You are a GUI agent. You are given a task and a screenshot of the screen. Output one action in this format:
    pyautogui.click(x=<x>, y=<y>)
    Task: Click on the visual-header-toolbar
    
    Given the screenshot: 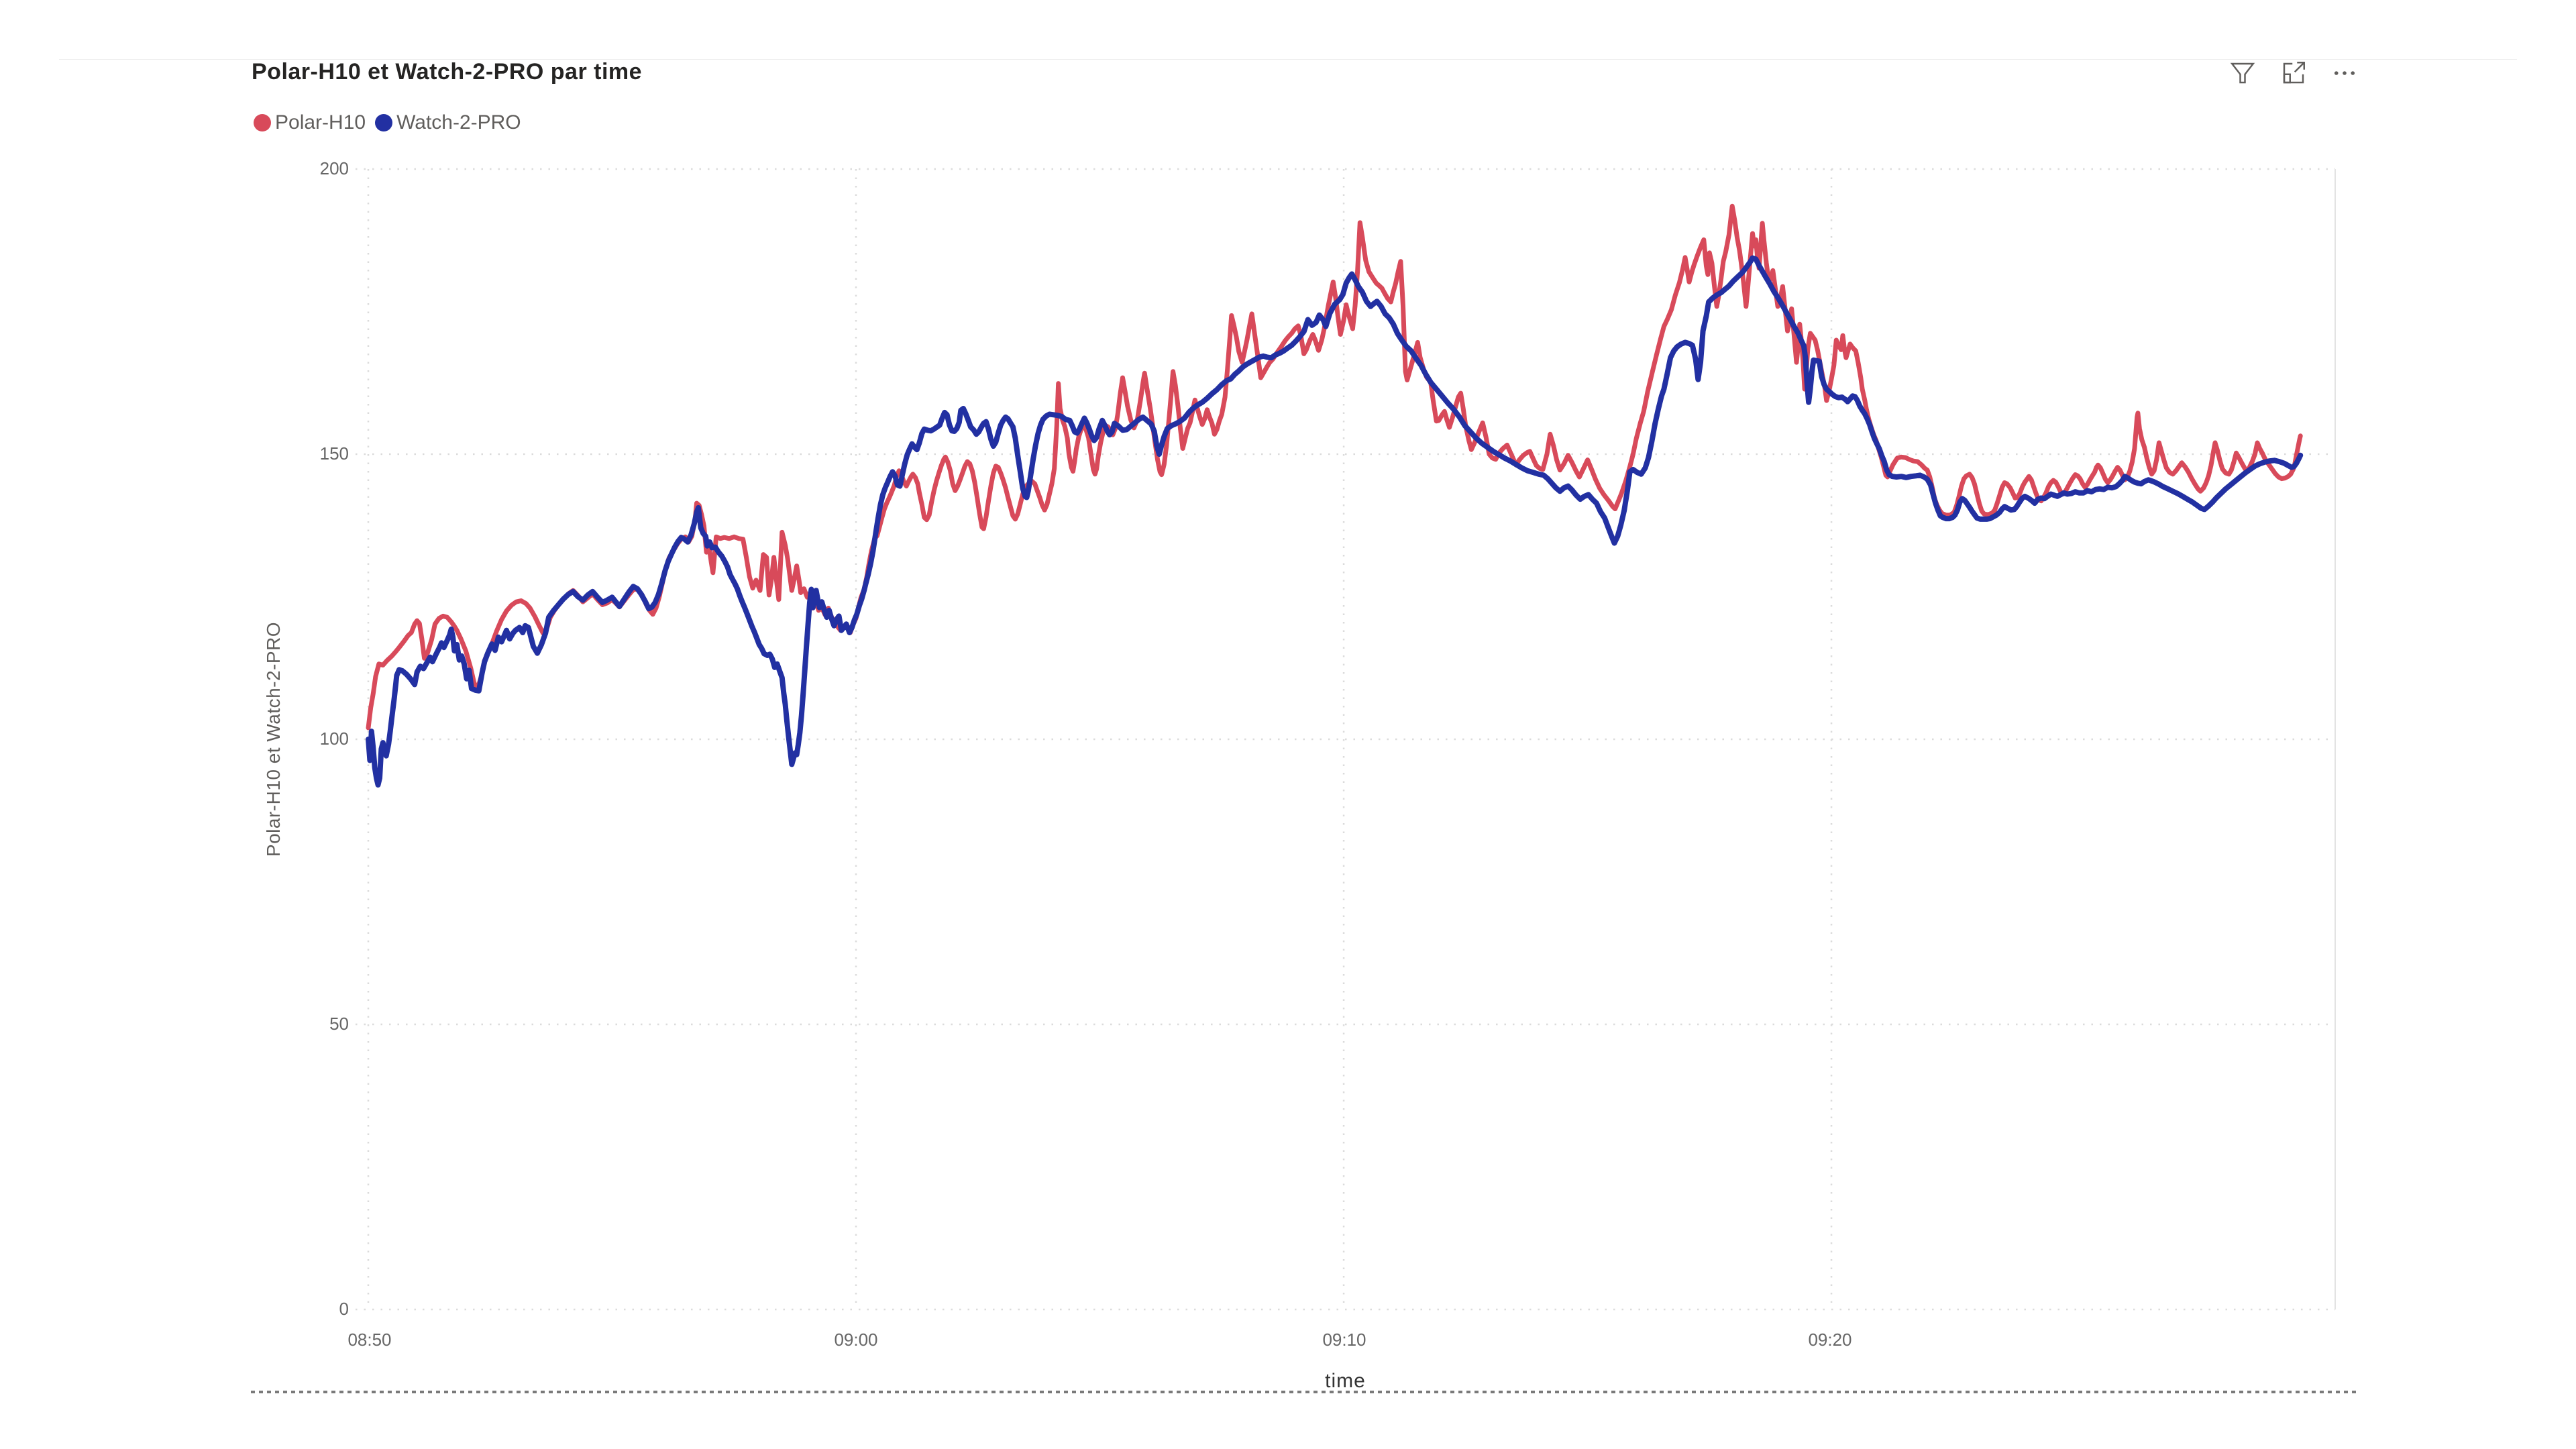 What is the action you would take?
    pyautogui.click(x=2294, y=73)
    